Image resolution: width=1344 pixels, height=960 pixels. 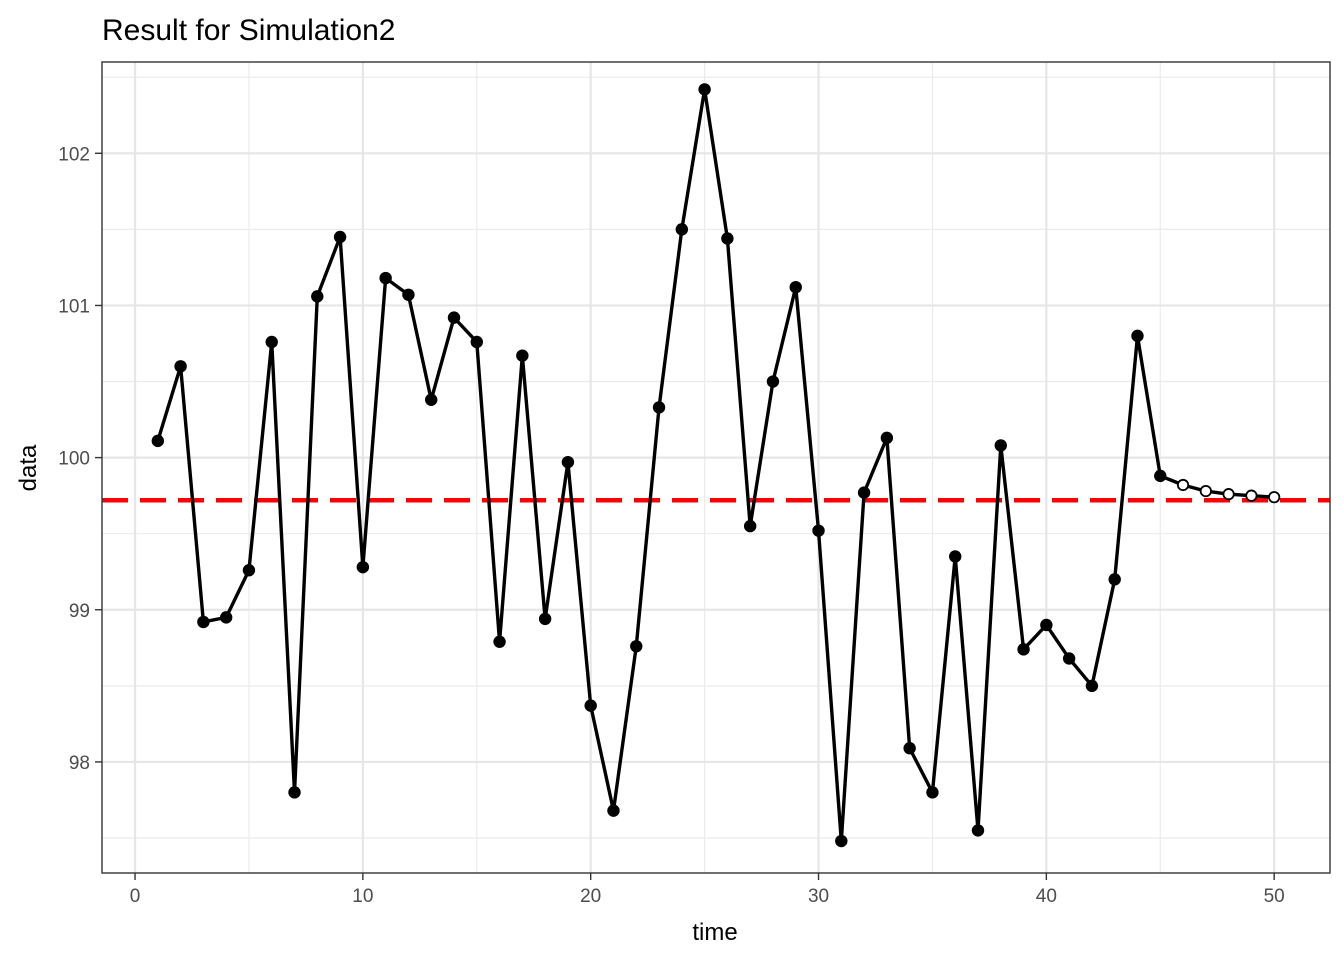 What do you see at coordinates (1274, 896) in the screenshot?
I see `x-tick-label: 50` at bounding box center [1274, 896].